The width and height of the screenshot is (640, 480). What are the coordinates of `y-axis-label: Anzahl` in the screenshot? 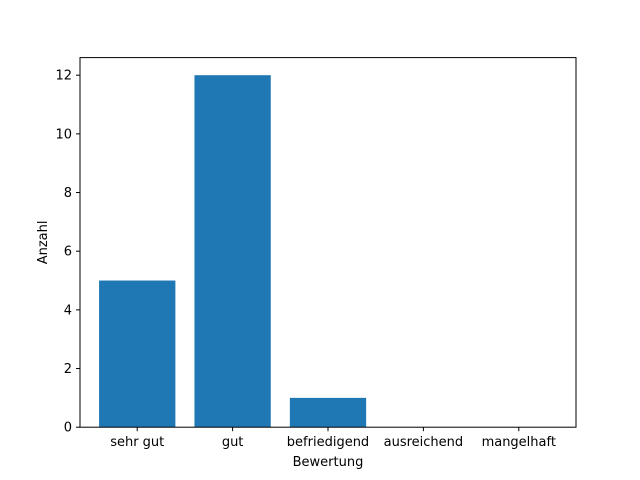 It's located at (43, 243).